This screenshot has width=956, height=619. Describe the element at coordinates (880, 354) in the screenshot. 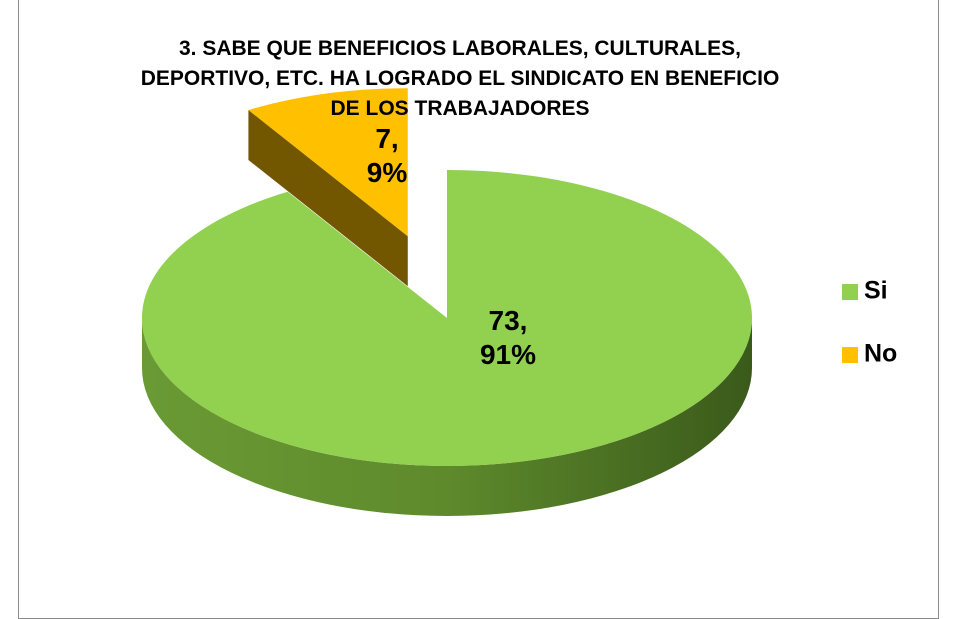

I see `legend-label: No` at that location.